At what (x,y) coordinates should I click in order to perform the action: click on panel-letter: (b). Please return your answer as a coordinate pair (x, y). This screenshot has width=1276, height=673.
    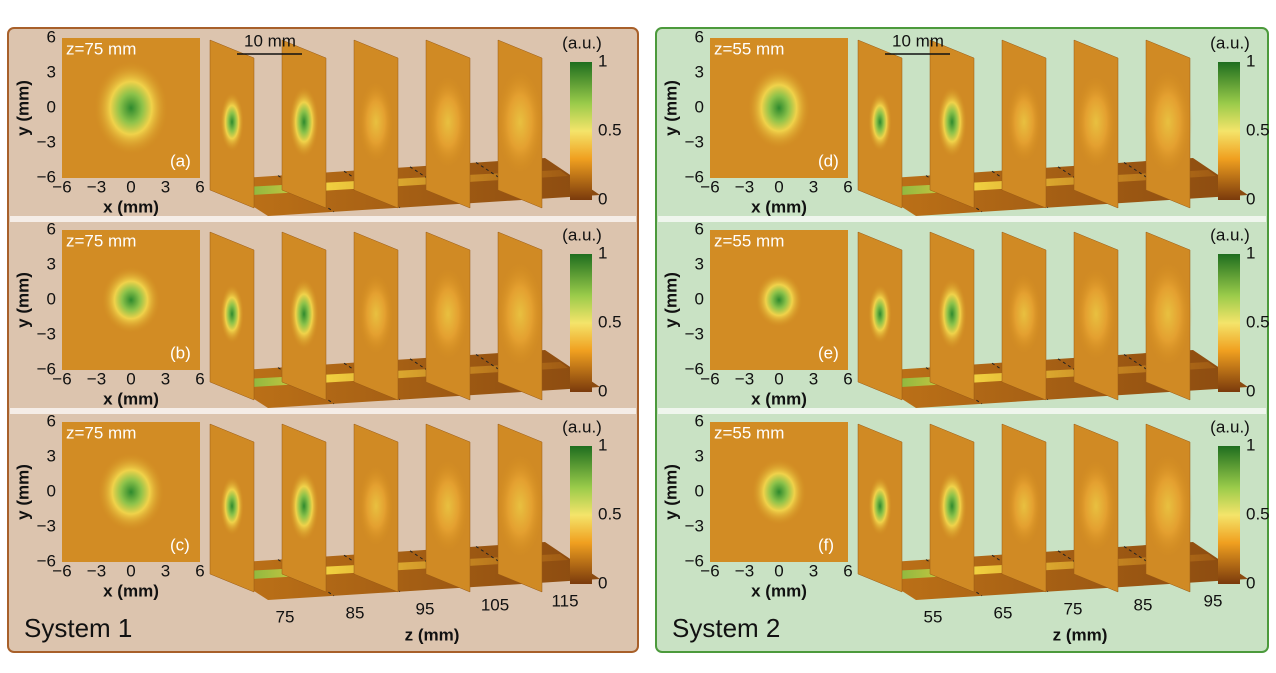
    Looking at the image, I should click on (180, 352).